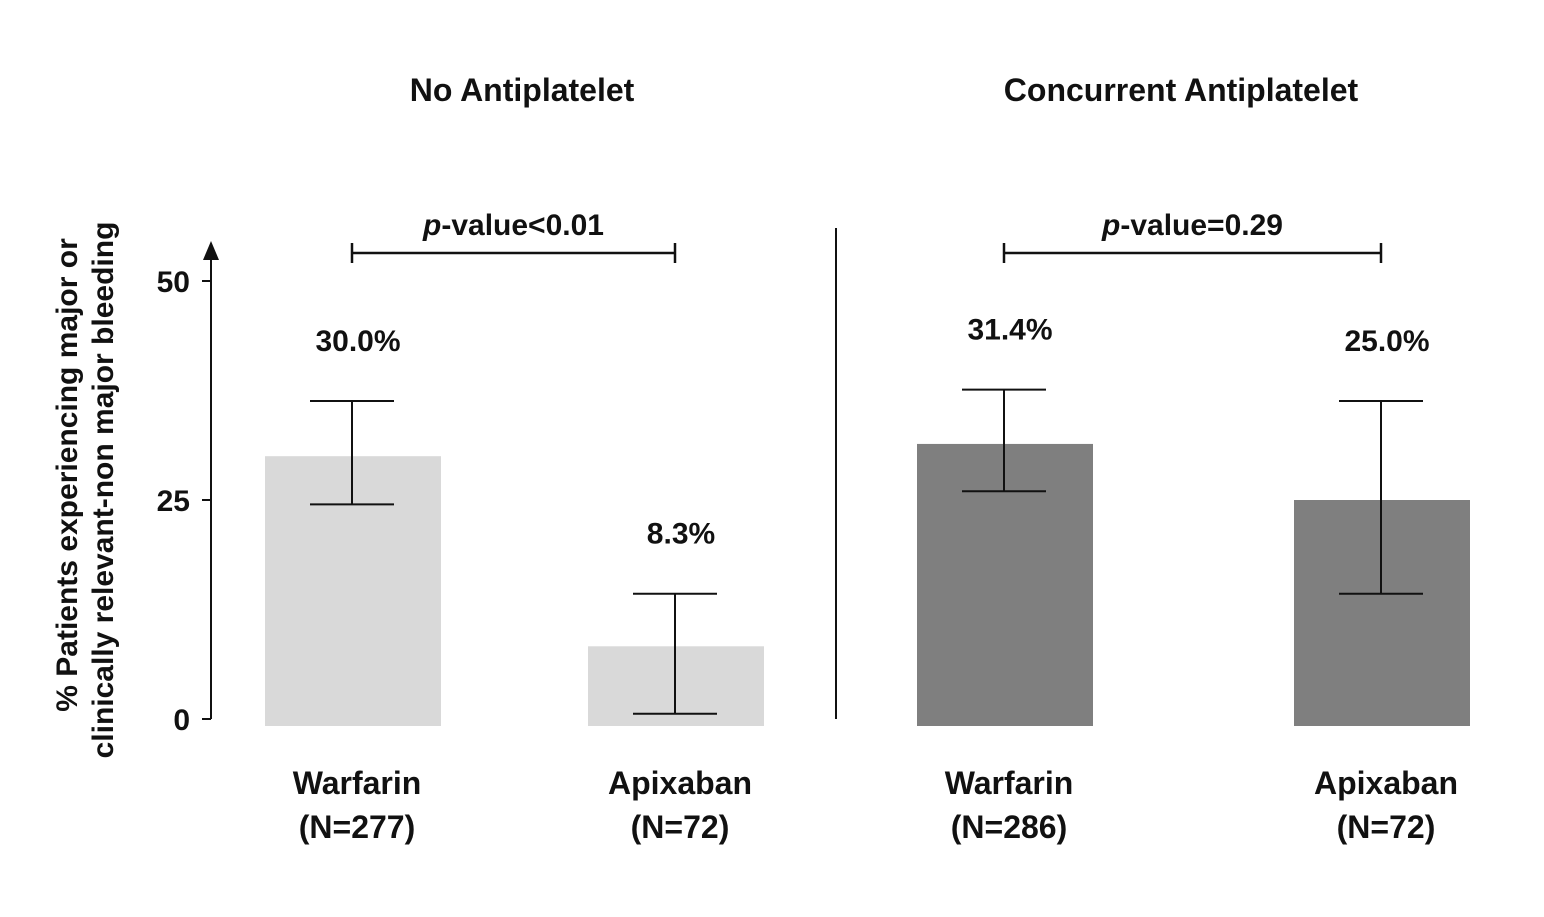 Image resolution: width=1544 pixels, height=917 pixels. What do you see at coordinates (1181, 90) in the screenshot?
I see `group-title: Concurrent Antiplatelet` at bounding box center [1181, 90].